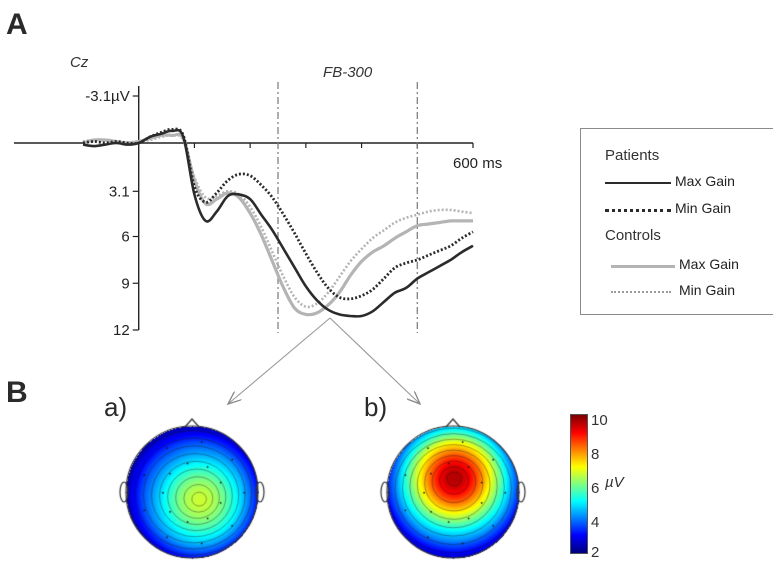 The height and width of the screenshot is (564, 773). What do you see at coordinates (17, 392) in the screenshot?
I see `panel-label-b: B` at bounding box center [17, 392].